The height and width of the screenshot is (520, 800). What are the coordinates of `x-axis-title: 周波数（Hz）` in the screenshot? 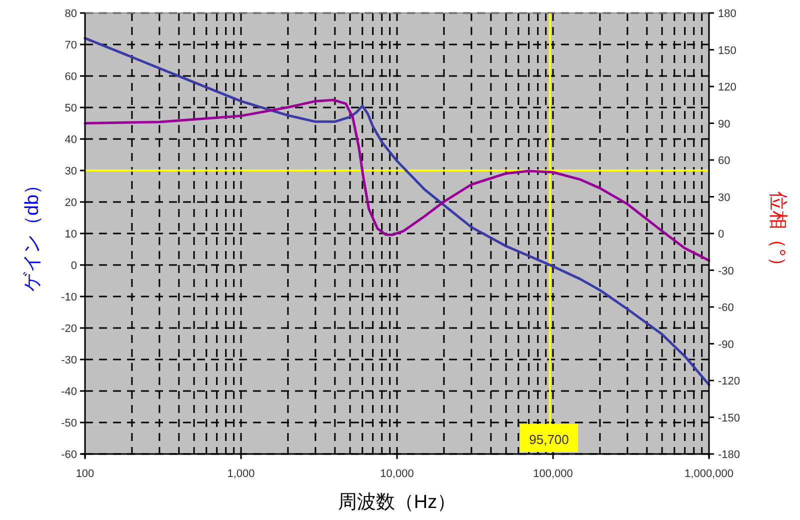 It's located at (397, 502).